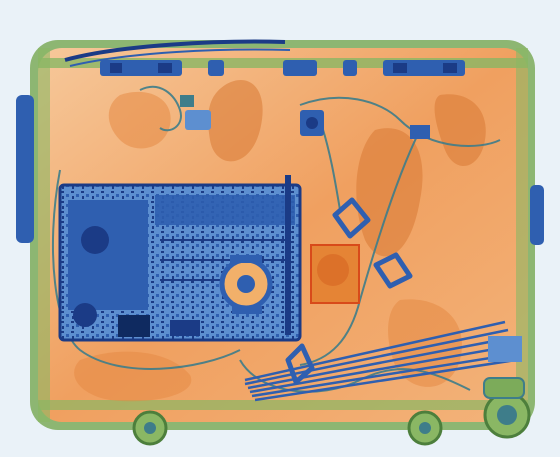 The height and width of the screenshot is (457, 560). I want to click on top-clasps, so click(282, 68).